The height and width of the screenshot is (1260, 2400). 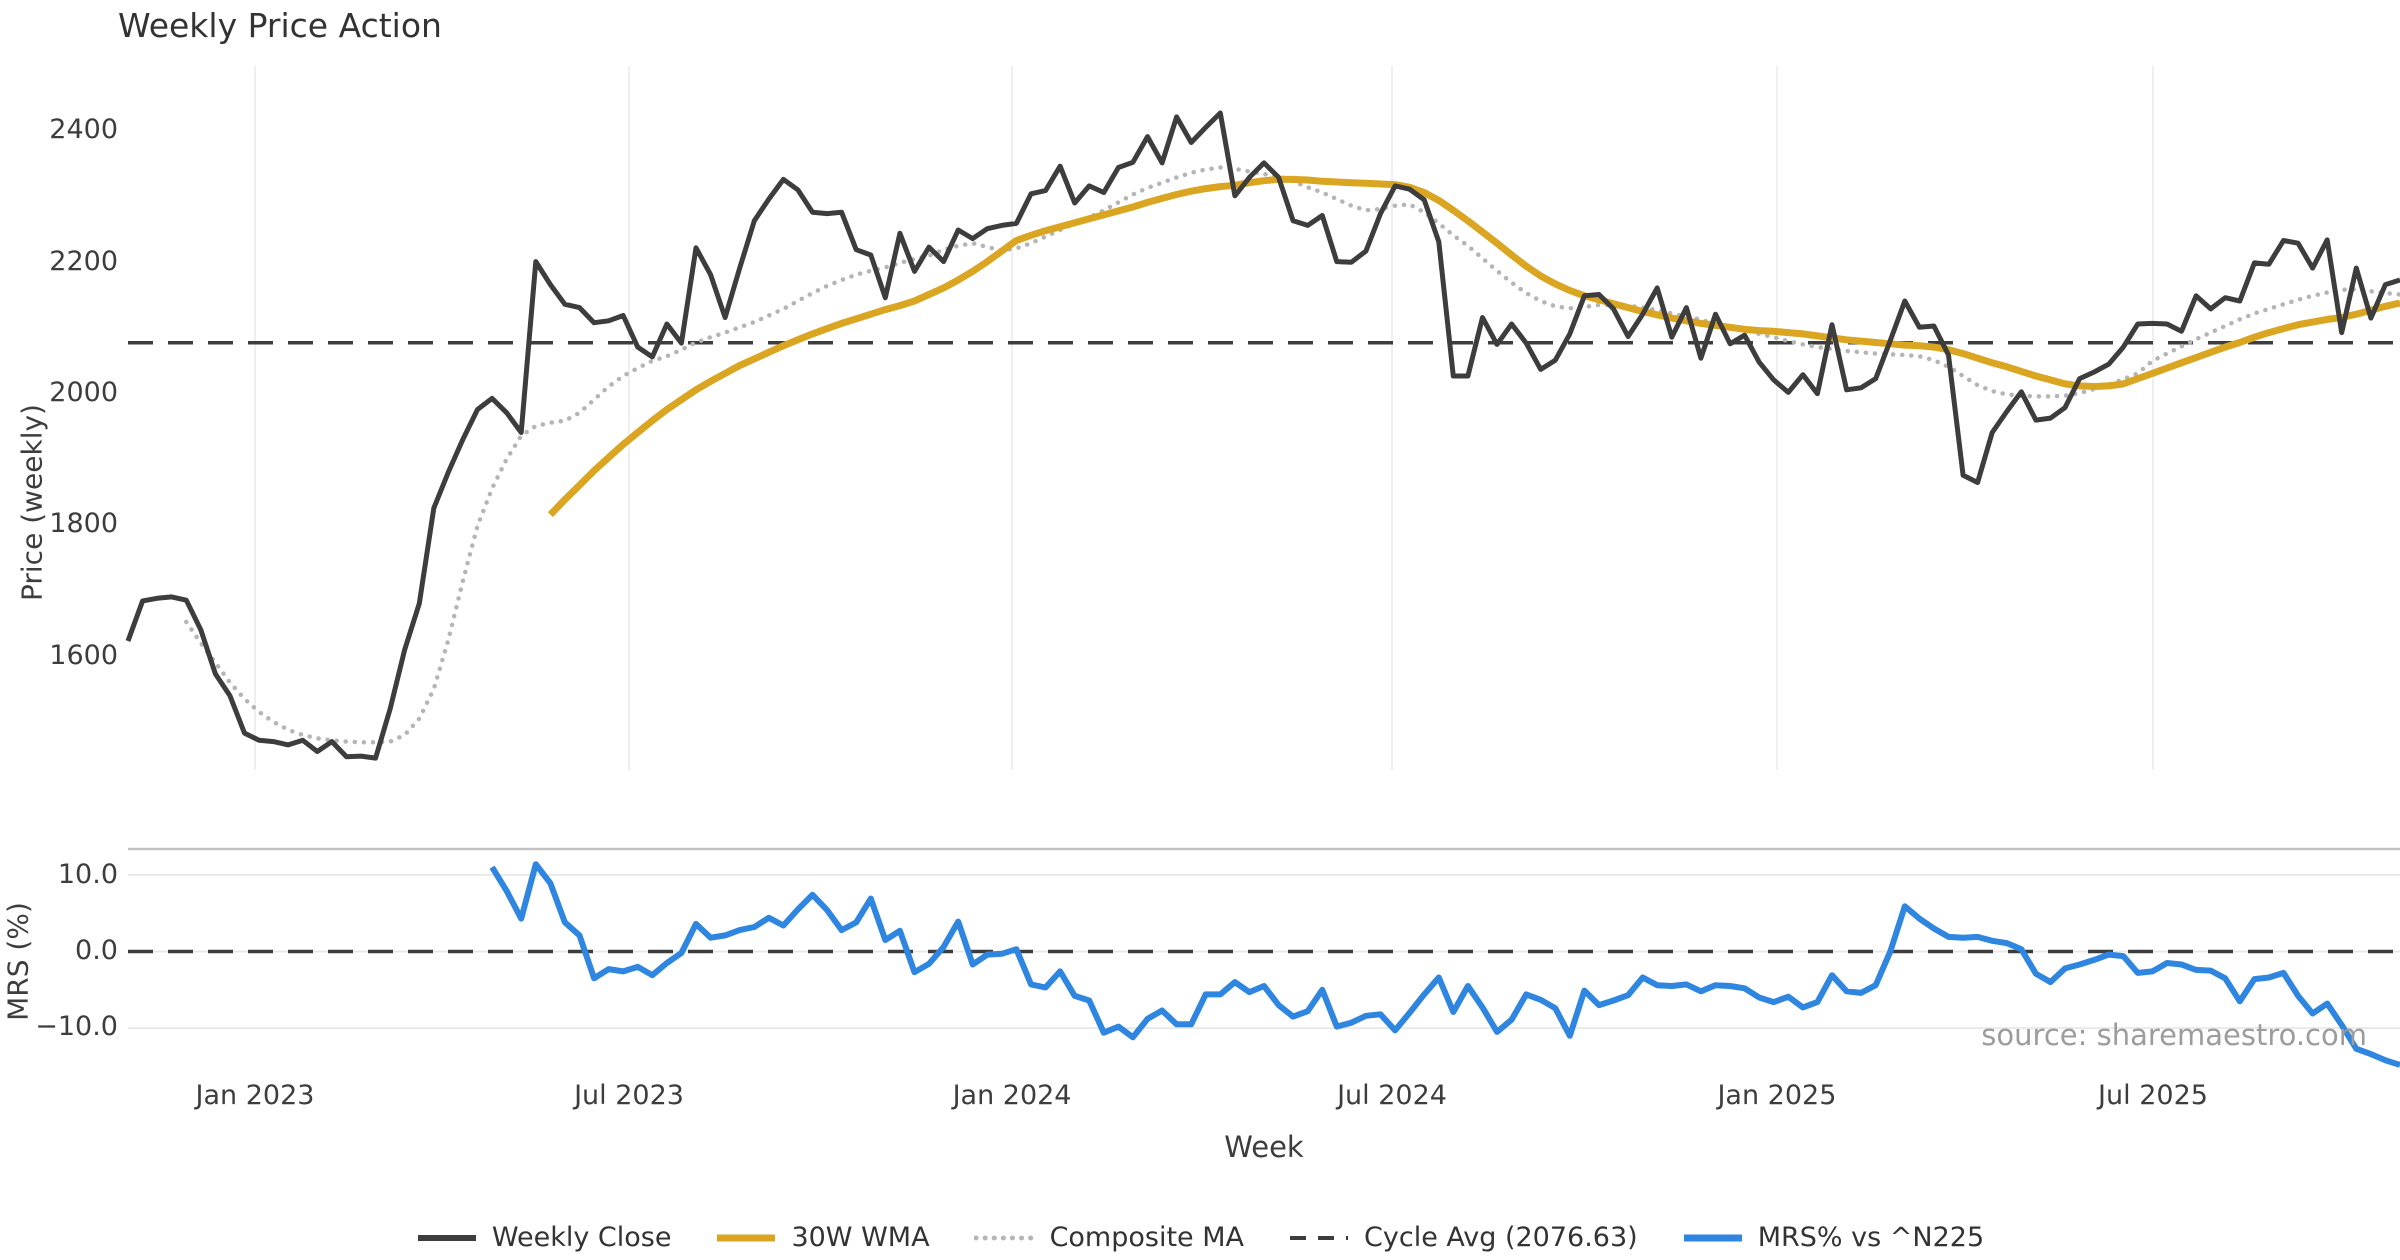 What do you see at coordinates (83, 655) in the screenshot?
I see `price-ytick-1600: 1600` at bounding box center [83, 655].